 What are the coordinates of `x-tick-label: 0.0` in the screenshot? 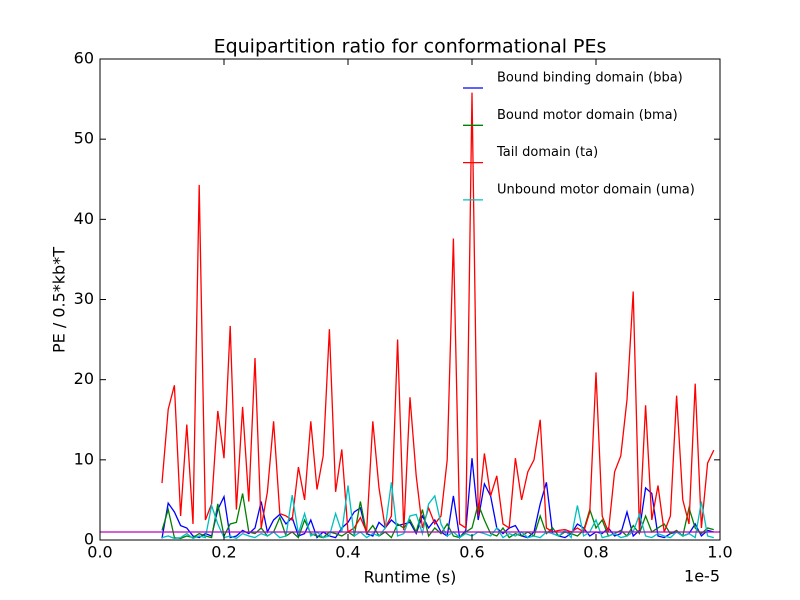 It's located at (99, 552).